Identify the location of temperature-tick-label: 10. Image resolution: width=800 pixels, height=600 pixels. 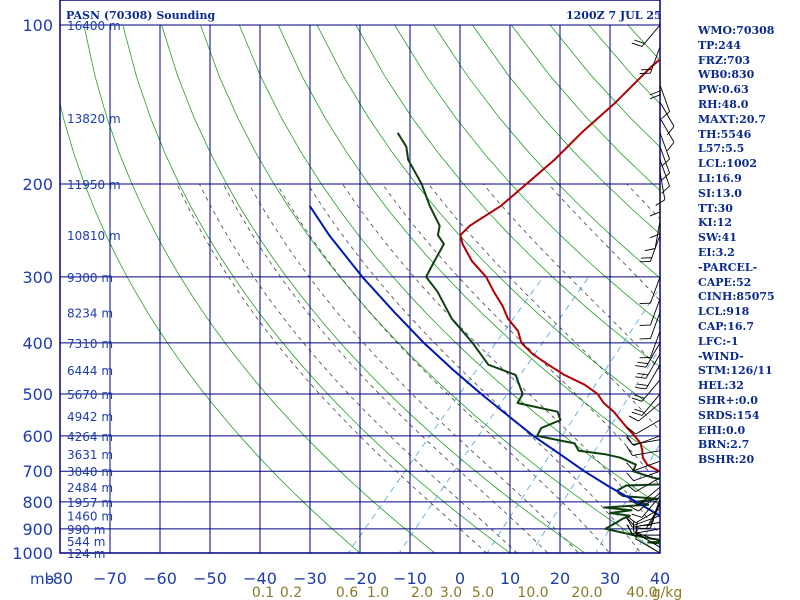
(510, 578).